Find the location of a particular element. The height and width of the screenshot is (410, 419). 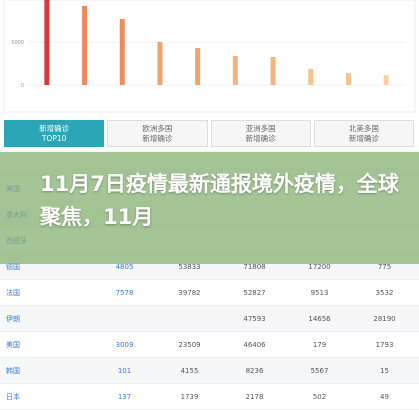

table-cell: 7578 is located at coordinates (124, 292).